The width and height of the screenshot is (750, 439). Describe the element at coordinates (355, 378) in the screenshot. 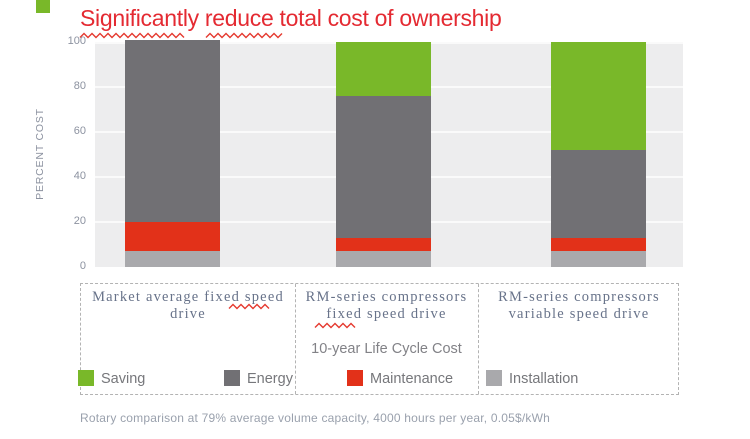

I see `legend-swatch-maintenance` at that location.